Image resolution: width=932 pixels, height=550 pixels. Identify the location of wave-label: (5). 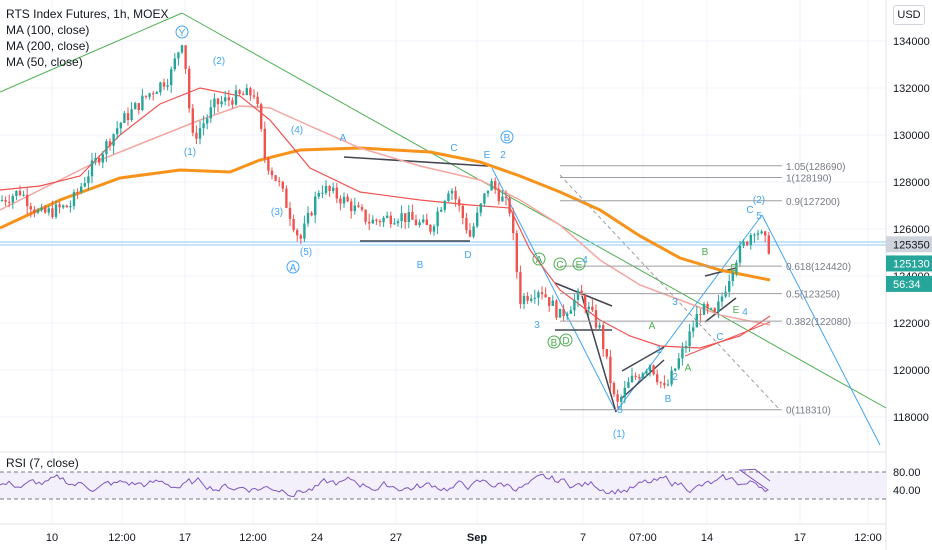
(306, 252).